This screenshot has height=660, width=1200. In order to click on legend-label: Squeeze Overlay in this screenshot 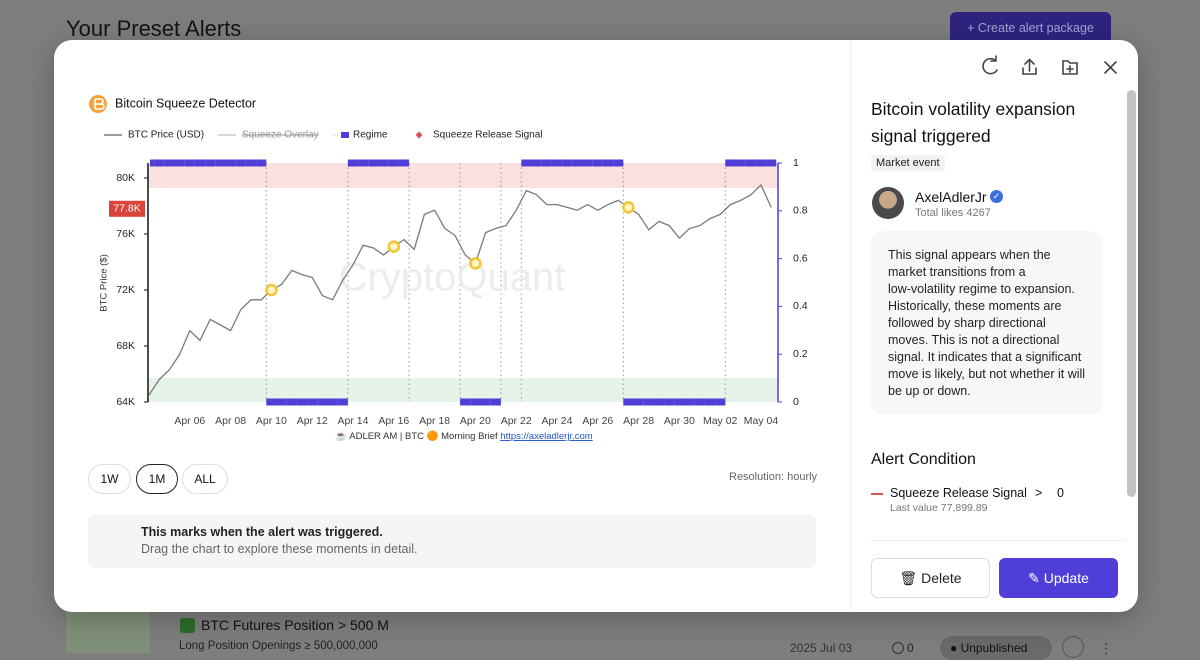, I will do `click(280, 135)`.